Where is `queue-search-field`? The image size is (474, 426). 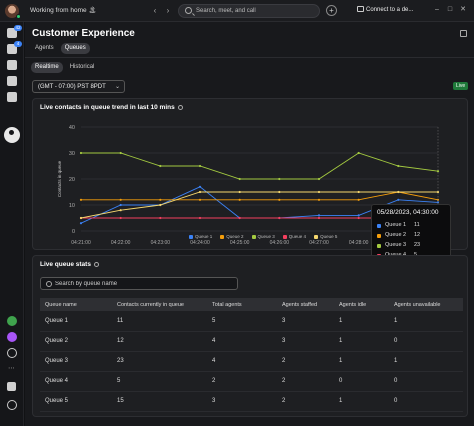 queue-search-field is located at coordinates (139, 283).